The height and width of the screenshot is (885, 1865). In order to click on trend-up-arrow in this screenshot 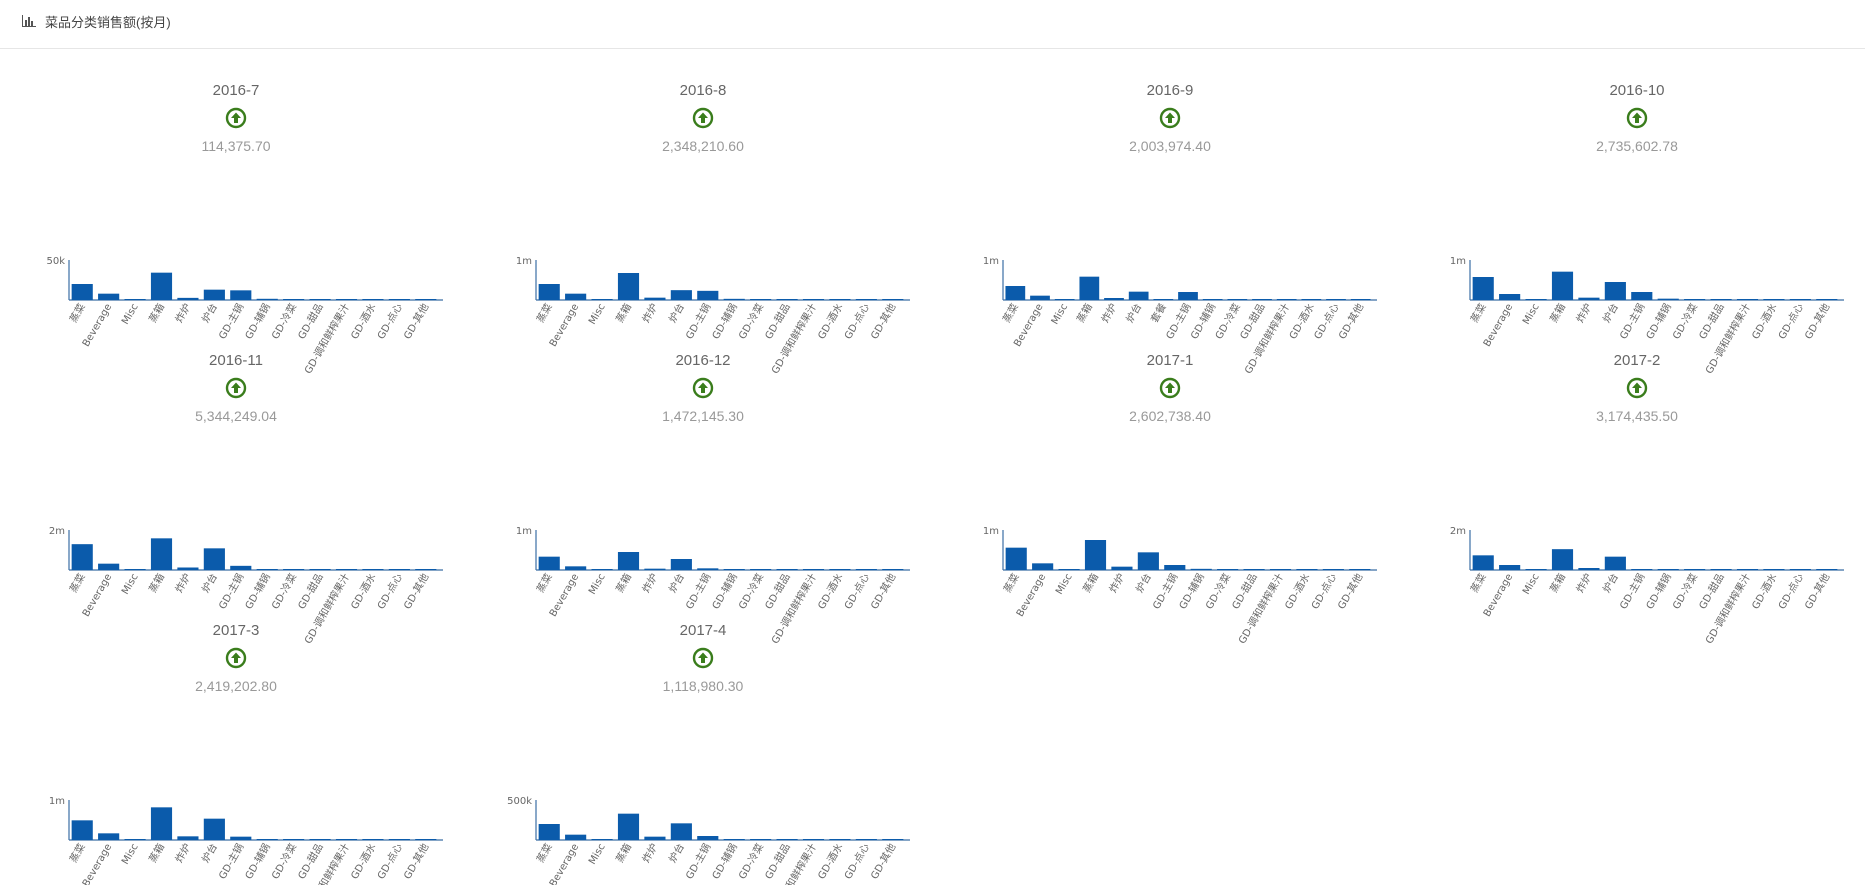, I will do `click(703, 657)`.